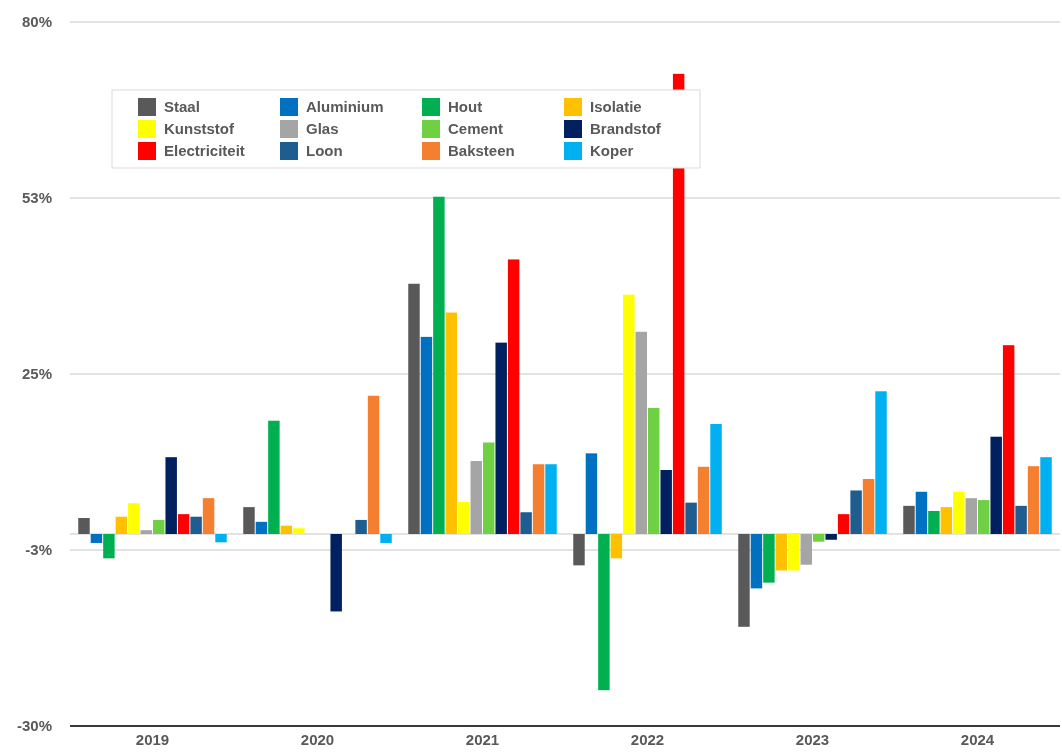 The width and height of the screenshot is (1062, 754). I want to click on y-tick-label: 53%, so click(36, 198).